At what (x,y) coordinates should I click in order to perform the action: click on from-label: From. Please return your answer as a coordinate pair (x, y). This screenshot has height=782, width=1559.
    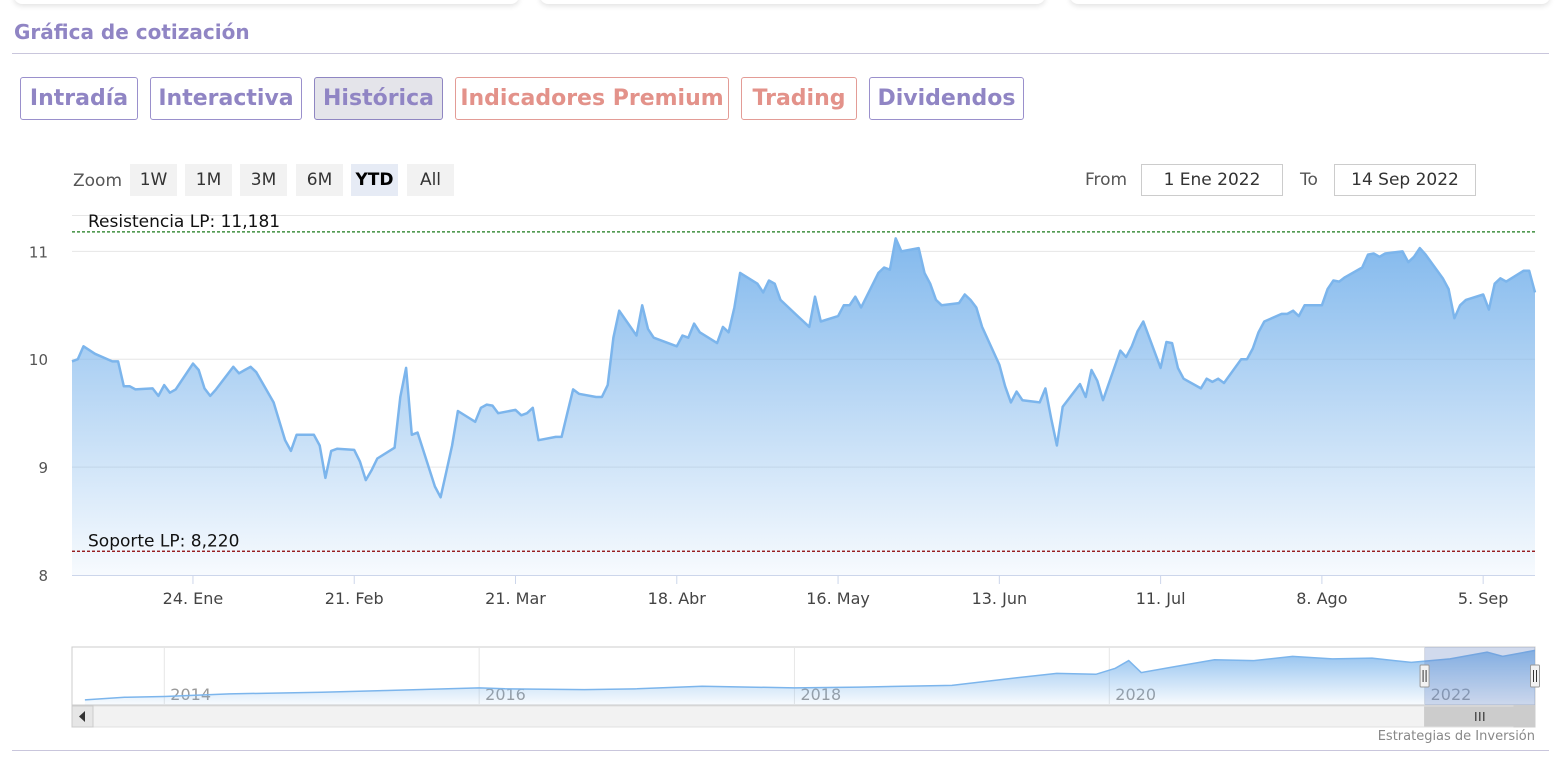
    Looking at the image, I should click on (1106, 180).